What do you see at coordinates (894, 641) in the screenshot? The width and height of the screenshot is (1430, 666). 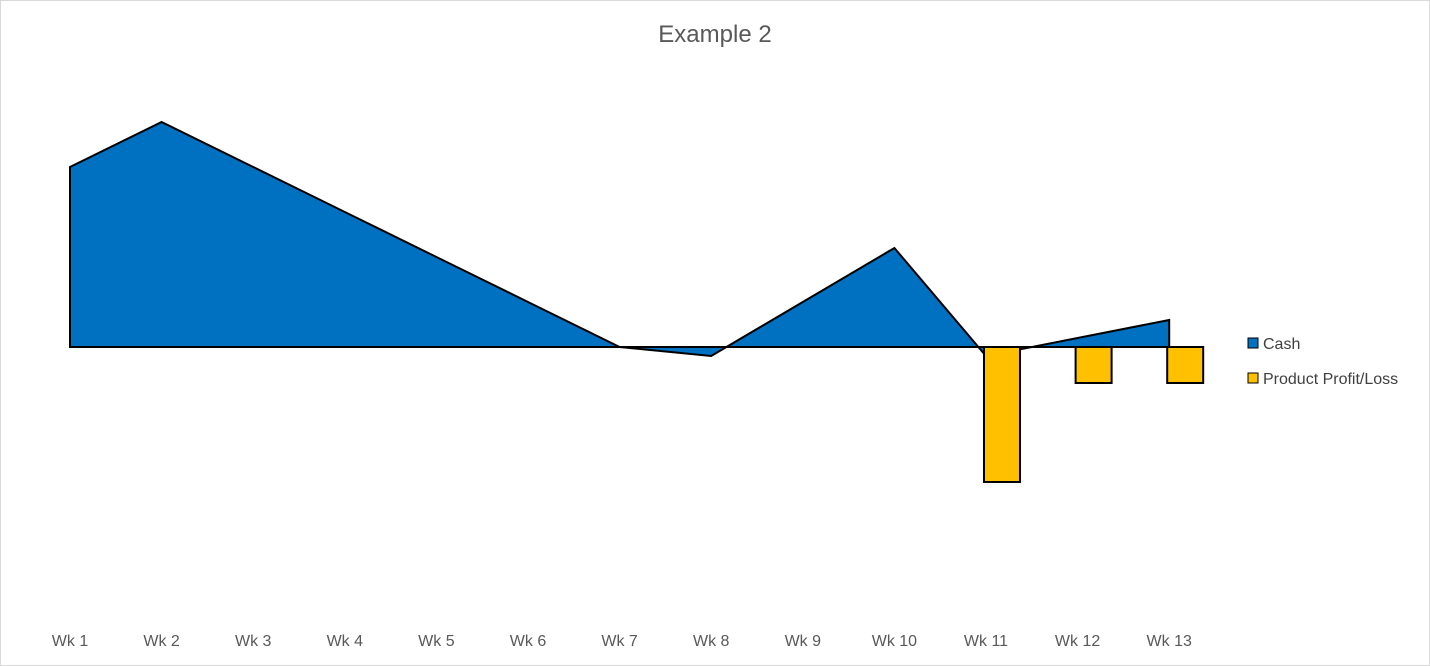 I see `x-tick-label: Wk 10` at bounding box center [894, 641].